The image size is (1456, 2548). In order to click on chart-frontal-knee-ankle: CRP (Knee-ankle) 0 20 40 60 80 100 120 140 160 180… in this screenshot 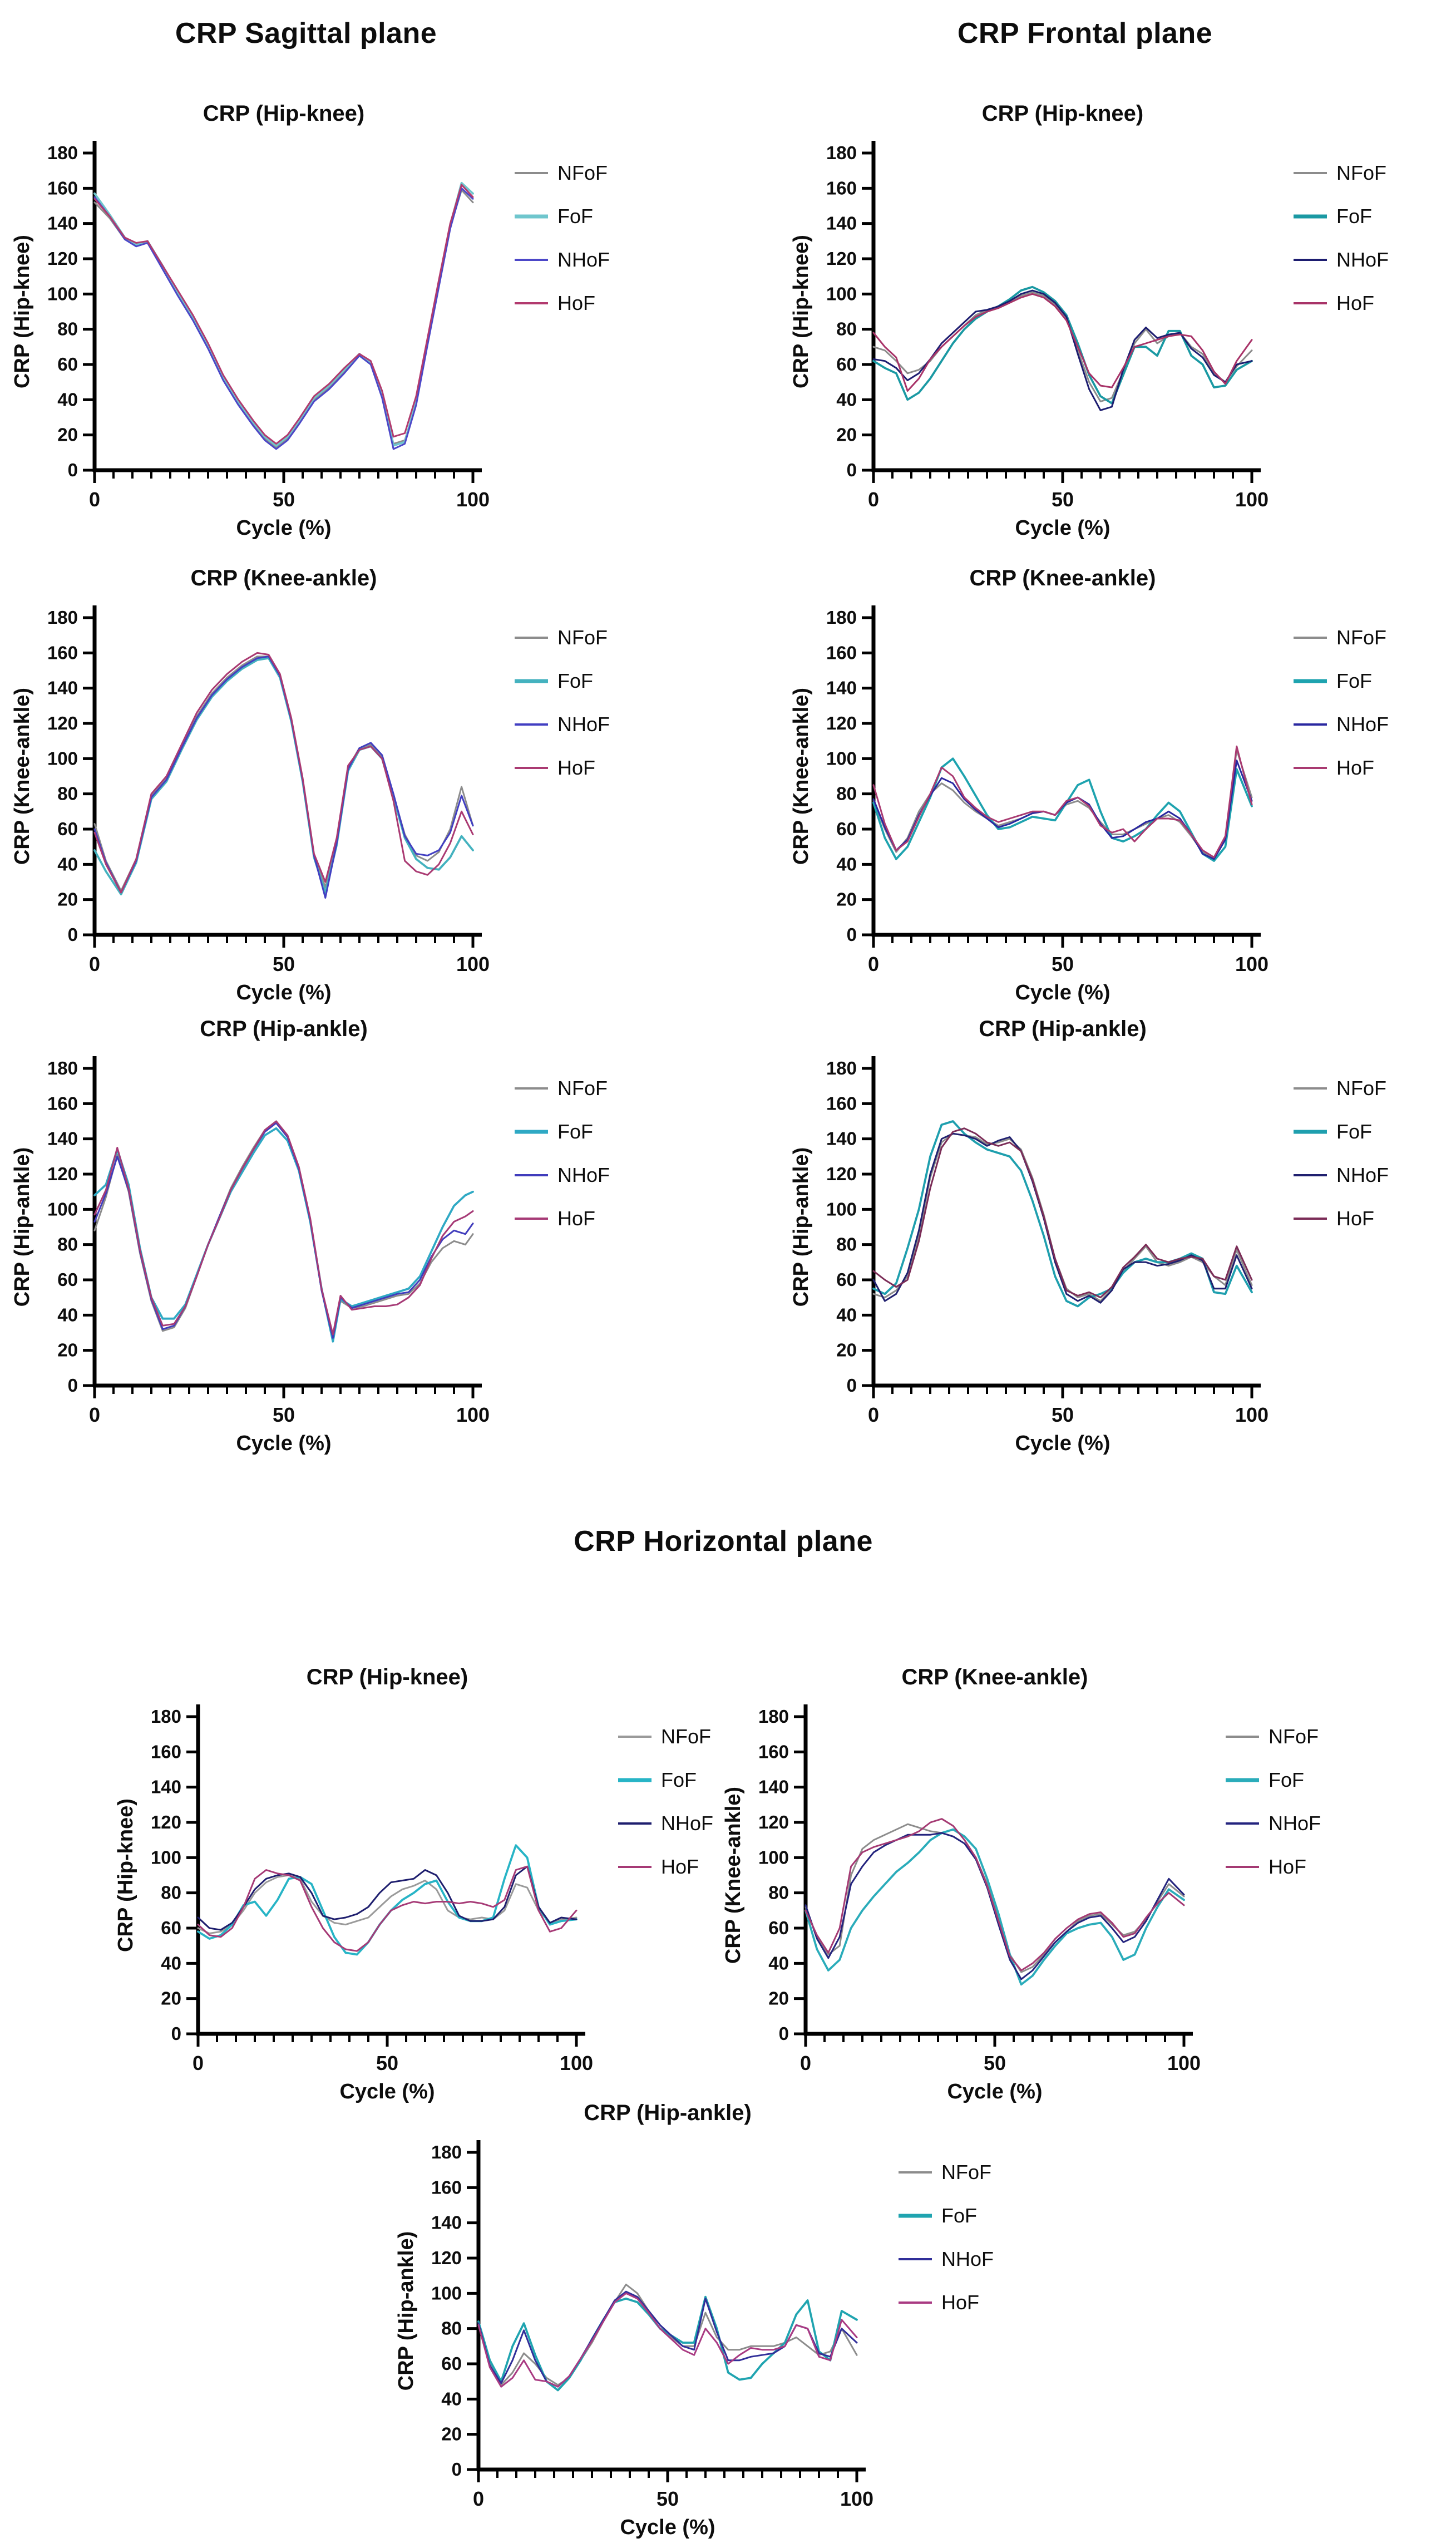, I will do `click(1117, 782)`.